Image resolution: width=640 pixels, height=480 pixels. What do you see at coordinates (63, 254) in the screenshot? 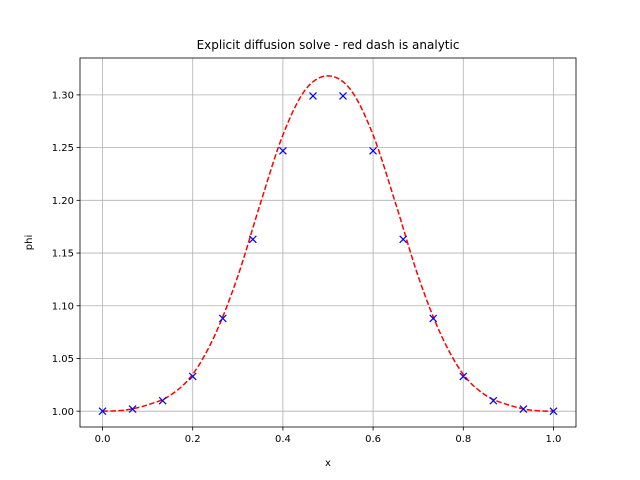
I see `y-tick-label: 1.15` at bounding box center [63, 254].